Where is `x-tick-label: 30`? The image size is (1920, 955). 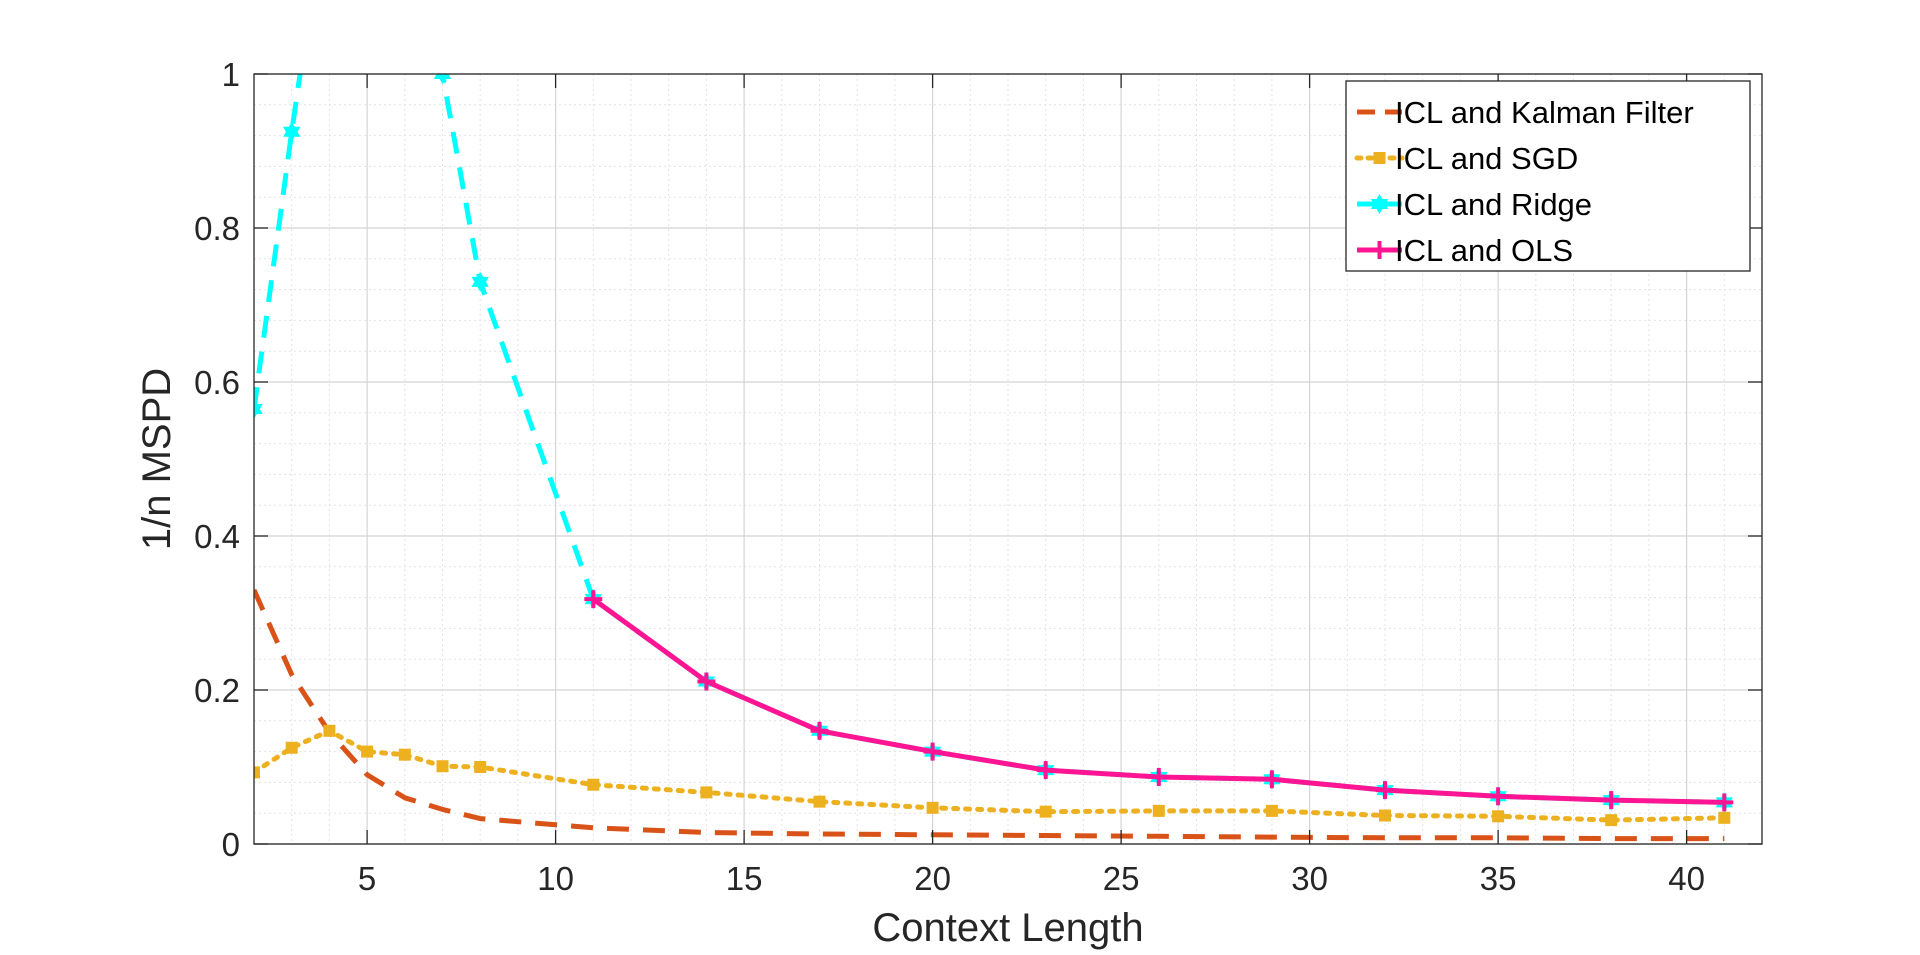
x-tick-label: 30 is located at coordinates (1309, 878).